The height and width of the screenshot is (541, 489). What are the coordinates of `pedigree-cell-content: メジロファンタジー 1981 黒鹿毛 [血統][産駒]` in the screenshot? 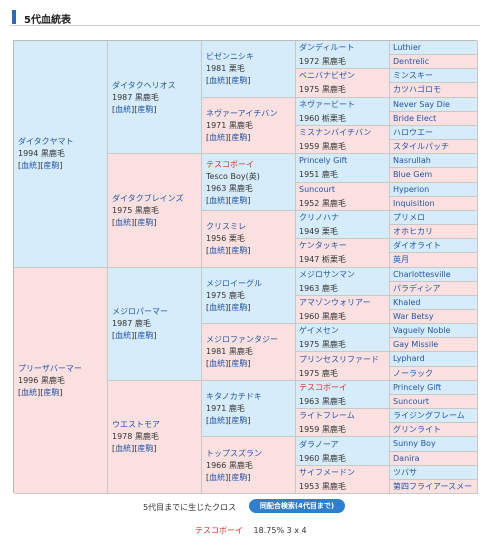 It's located at (242, 352).